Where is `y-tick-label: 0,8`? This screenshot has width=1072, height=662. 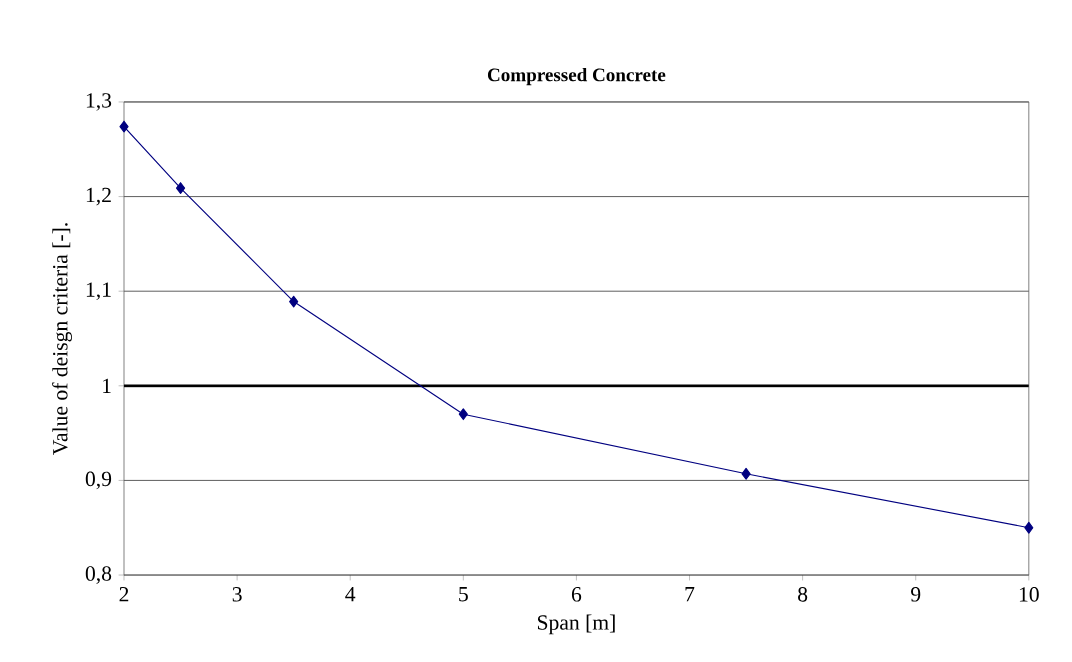 y-tick-label: 0,8 is located at coordinates (98, 575).